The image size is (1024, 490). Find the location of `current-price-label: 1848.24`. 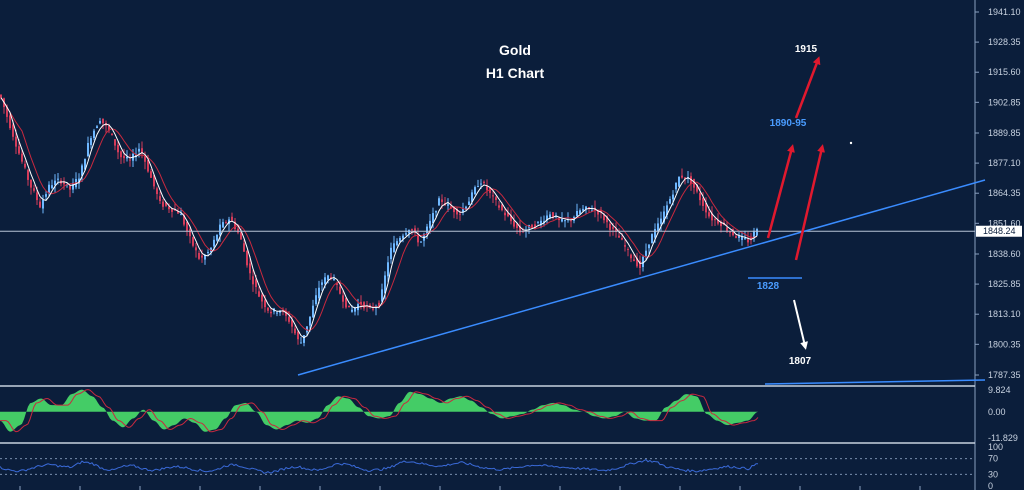

current-price-label: 1848.24 is located at coordinates (999, 231).